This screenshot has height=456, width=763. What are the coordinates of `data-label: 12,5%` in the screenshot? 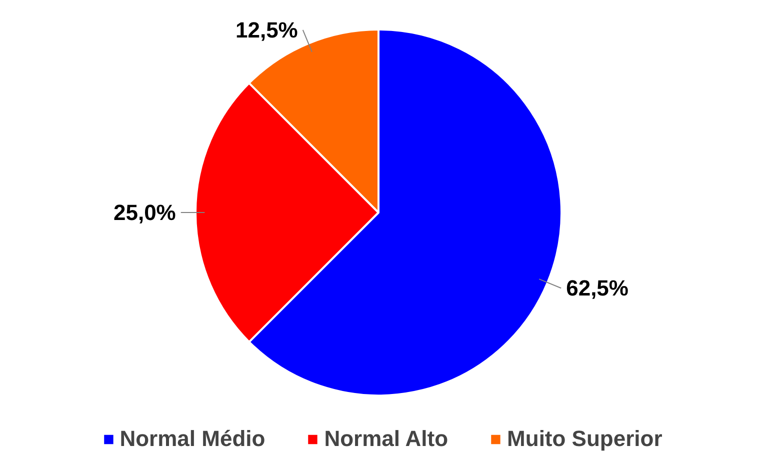 It's located at (266, 29).